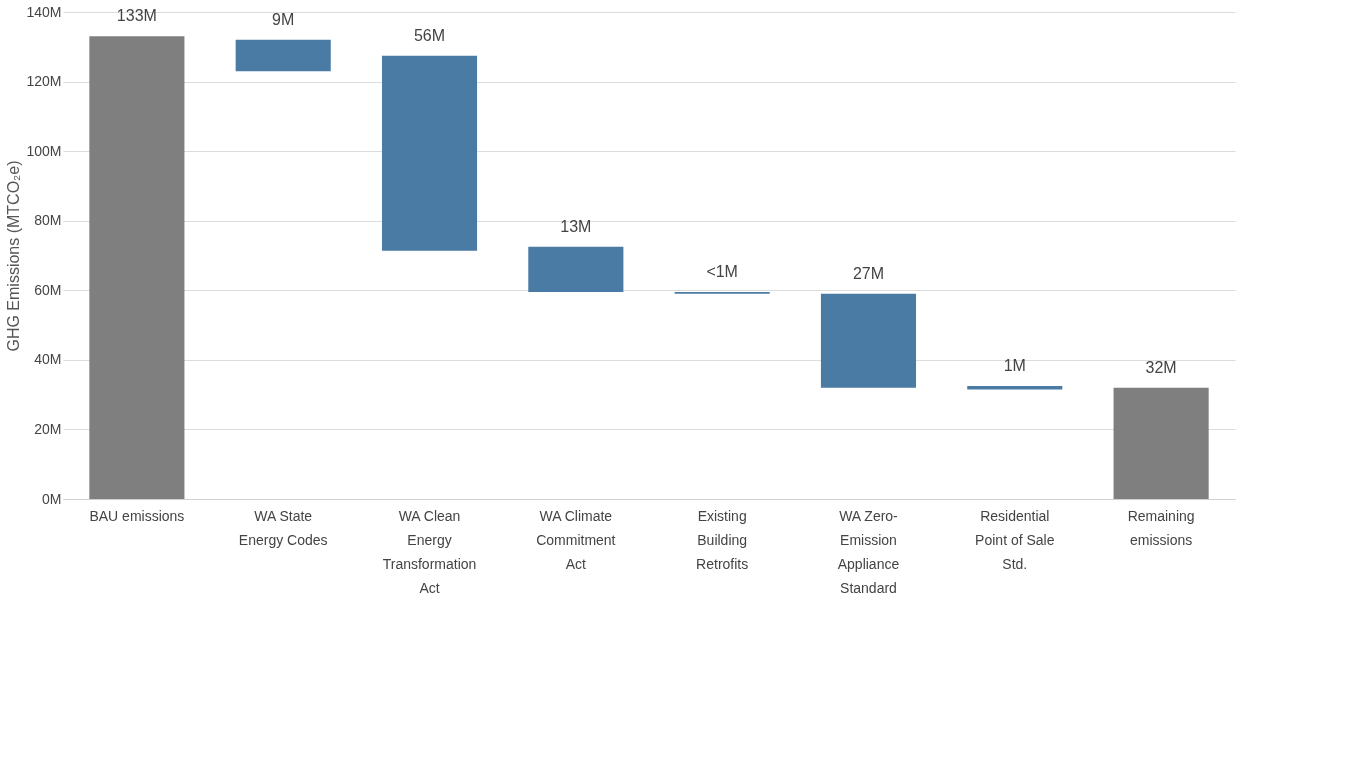  Describe the element at coordinates (44, 150) in the screenshot. I see `y-tick-label: 100M` at that location.